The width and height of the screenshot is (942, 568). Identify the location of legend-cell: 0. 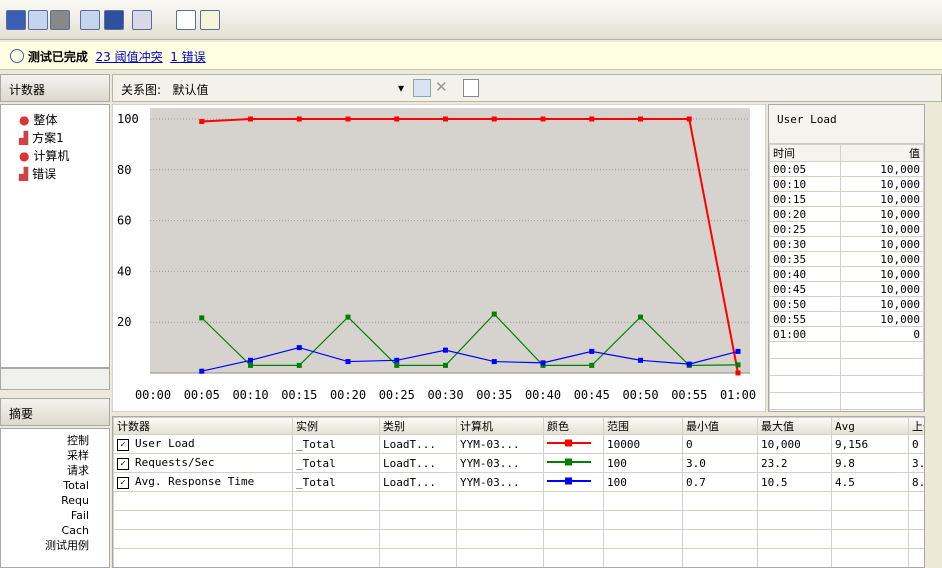
(916, 444).